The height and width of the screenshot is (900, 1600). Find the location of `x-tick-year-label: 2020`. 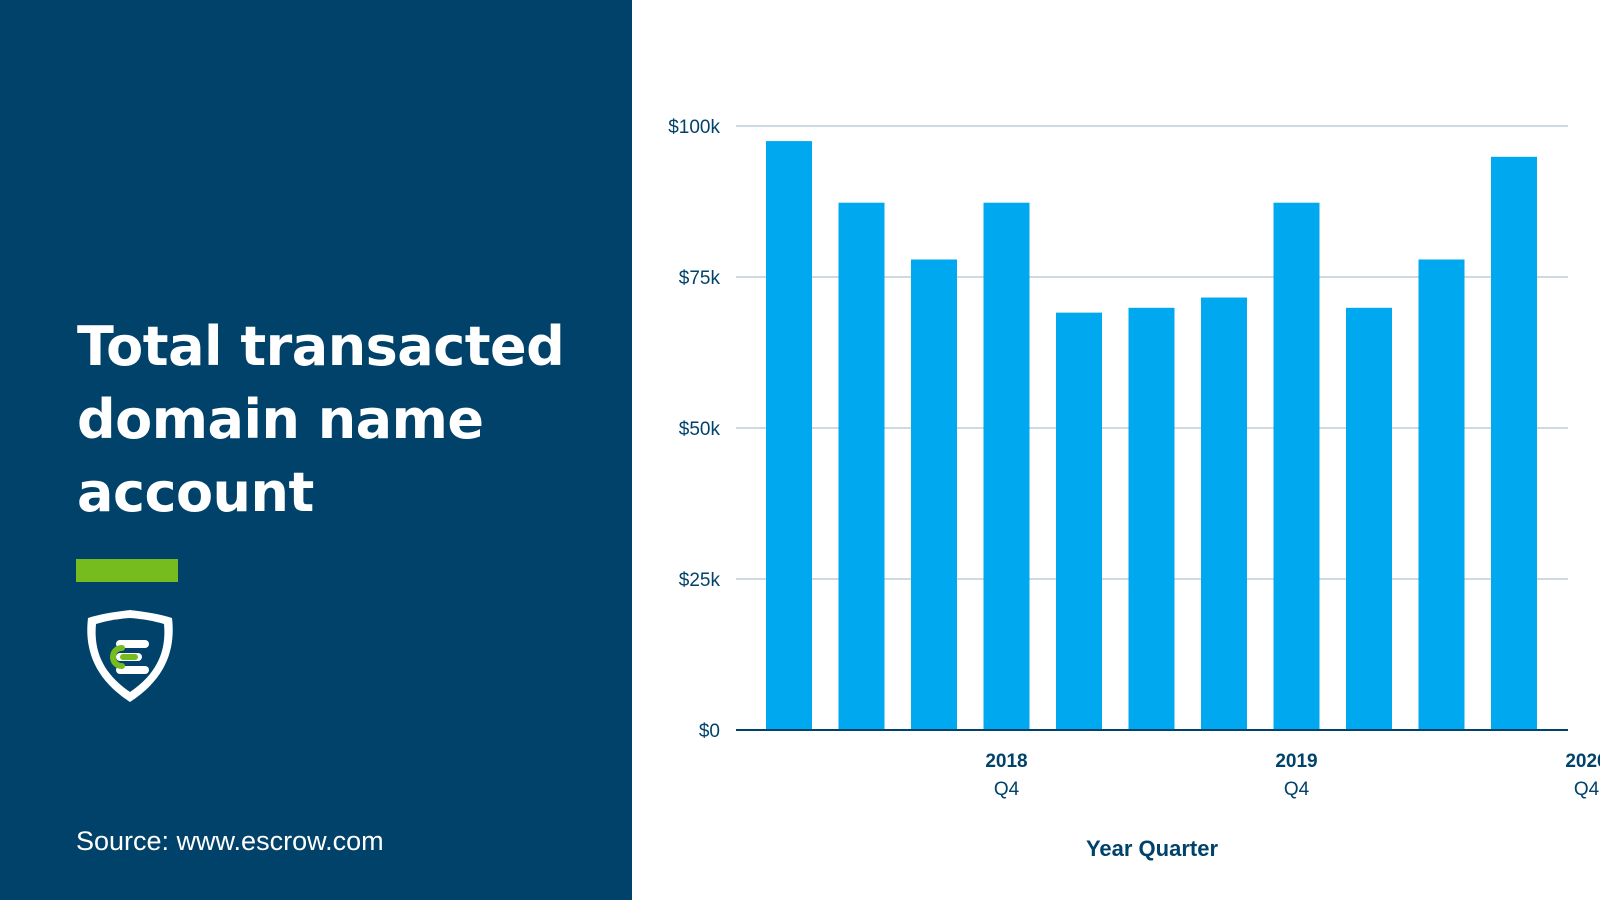

x-tick-year-label: 2020 is located at coordinates (1582, 761).